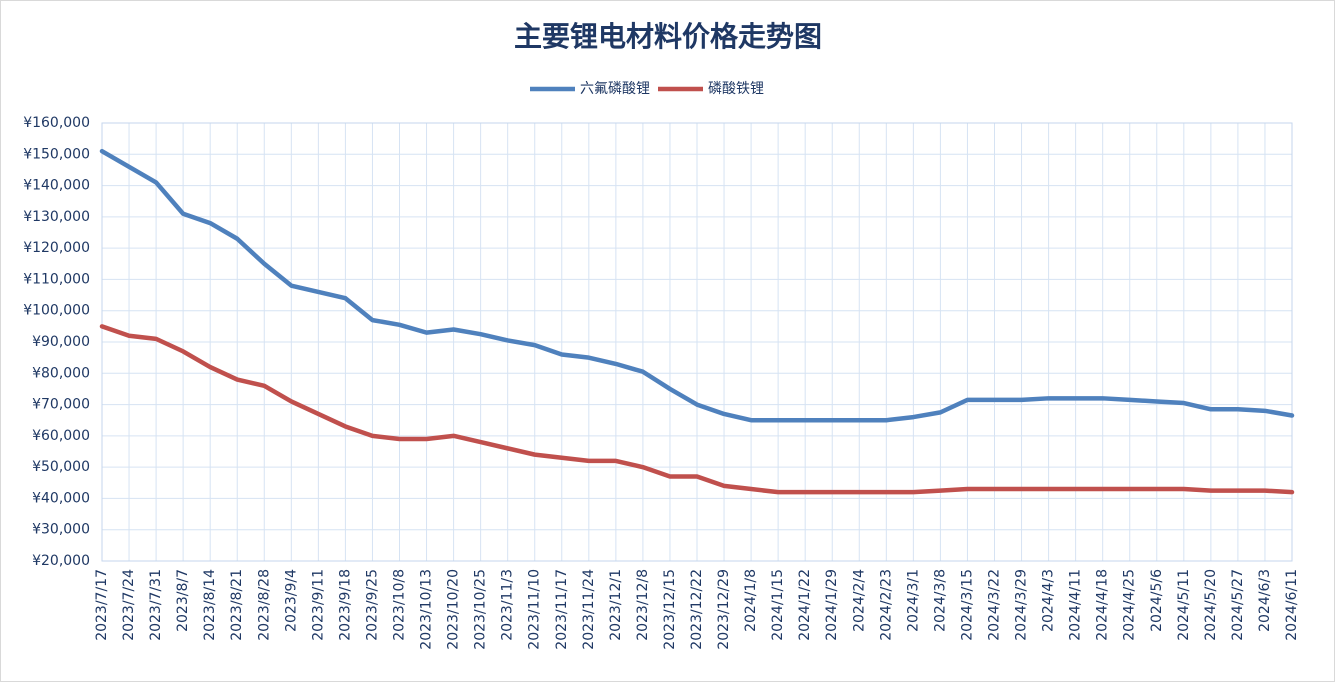 The height and width of the screenshot is (682, 1335). What do you see at coordinates (1022, 605) in the screenshot?
I see `x-tick-label: 2024/3/29` at bounding box center [1022, 605].